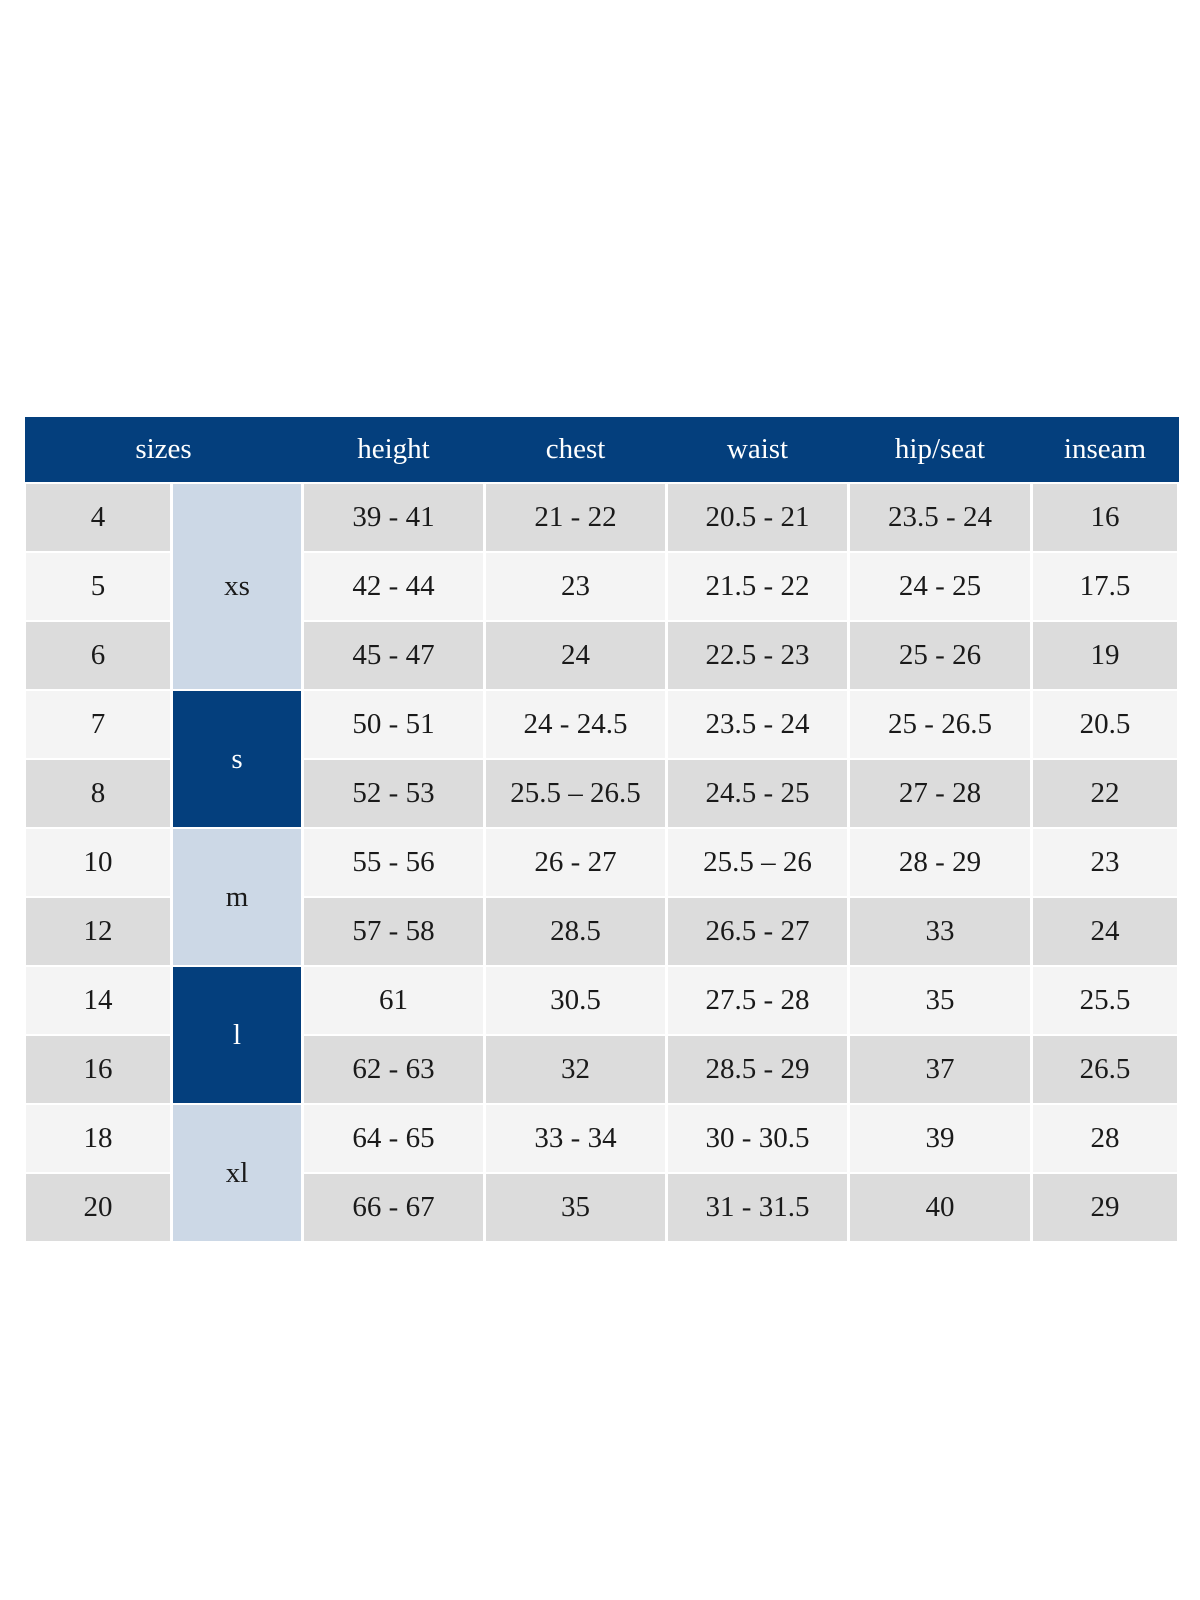 The height and width of the screenshot is (1600, 1200). I want to click on height-cell: 66 - 67, so click(393, 1207).